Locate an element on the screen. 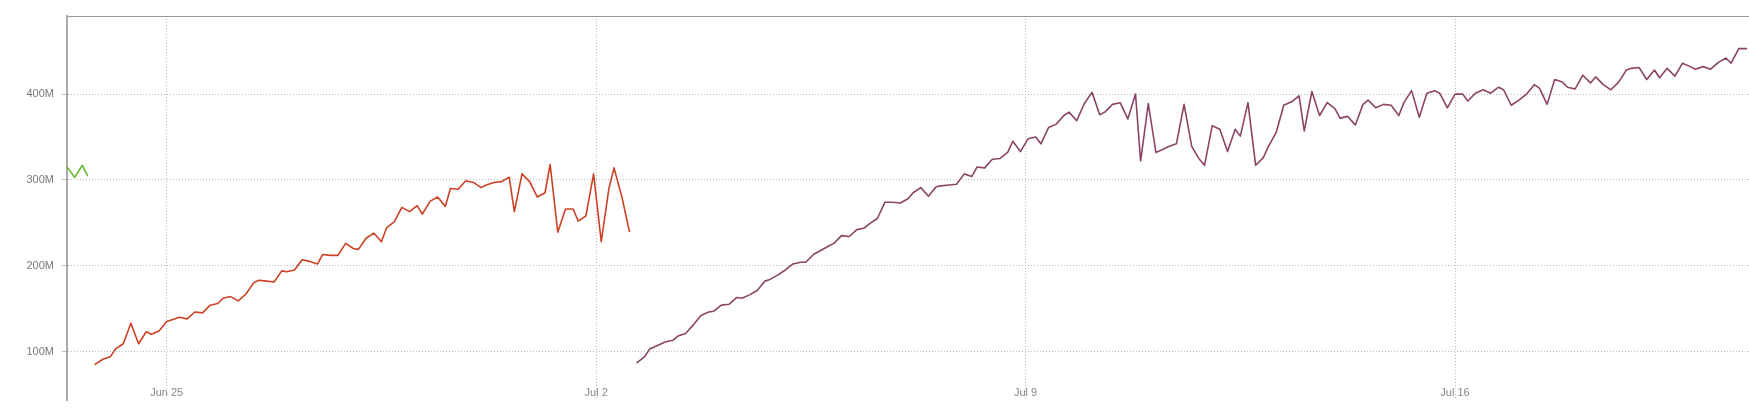  x-tick-label: Jul 16 is located at coordinates (1455, 392).